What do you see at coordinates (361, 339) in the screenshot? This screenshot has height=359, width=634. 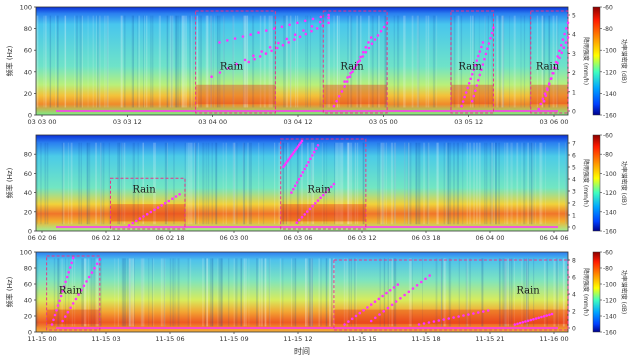 I see `x-tick-label: 11-15 15` at bounding box center [361, 339].